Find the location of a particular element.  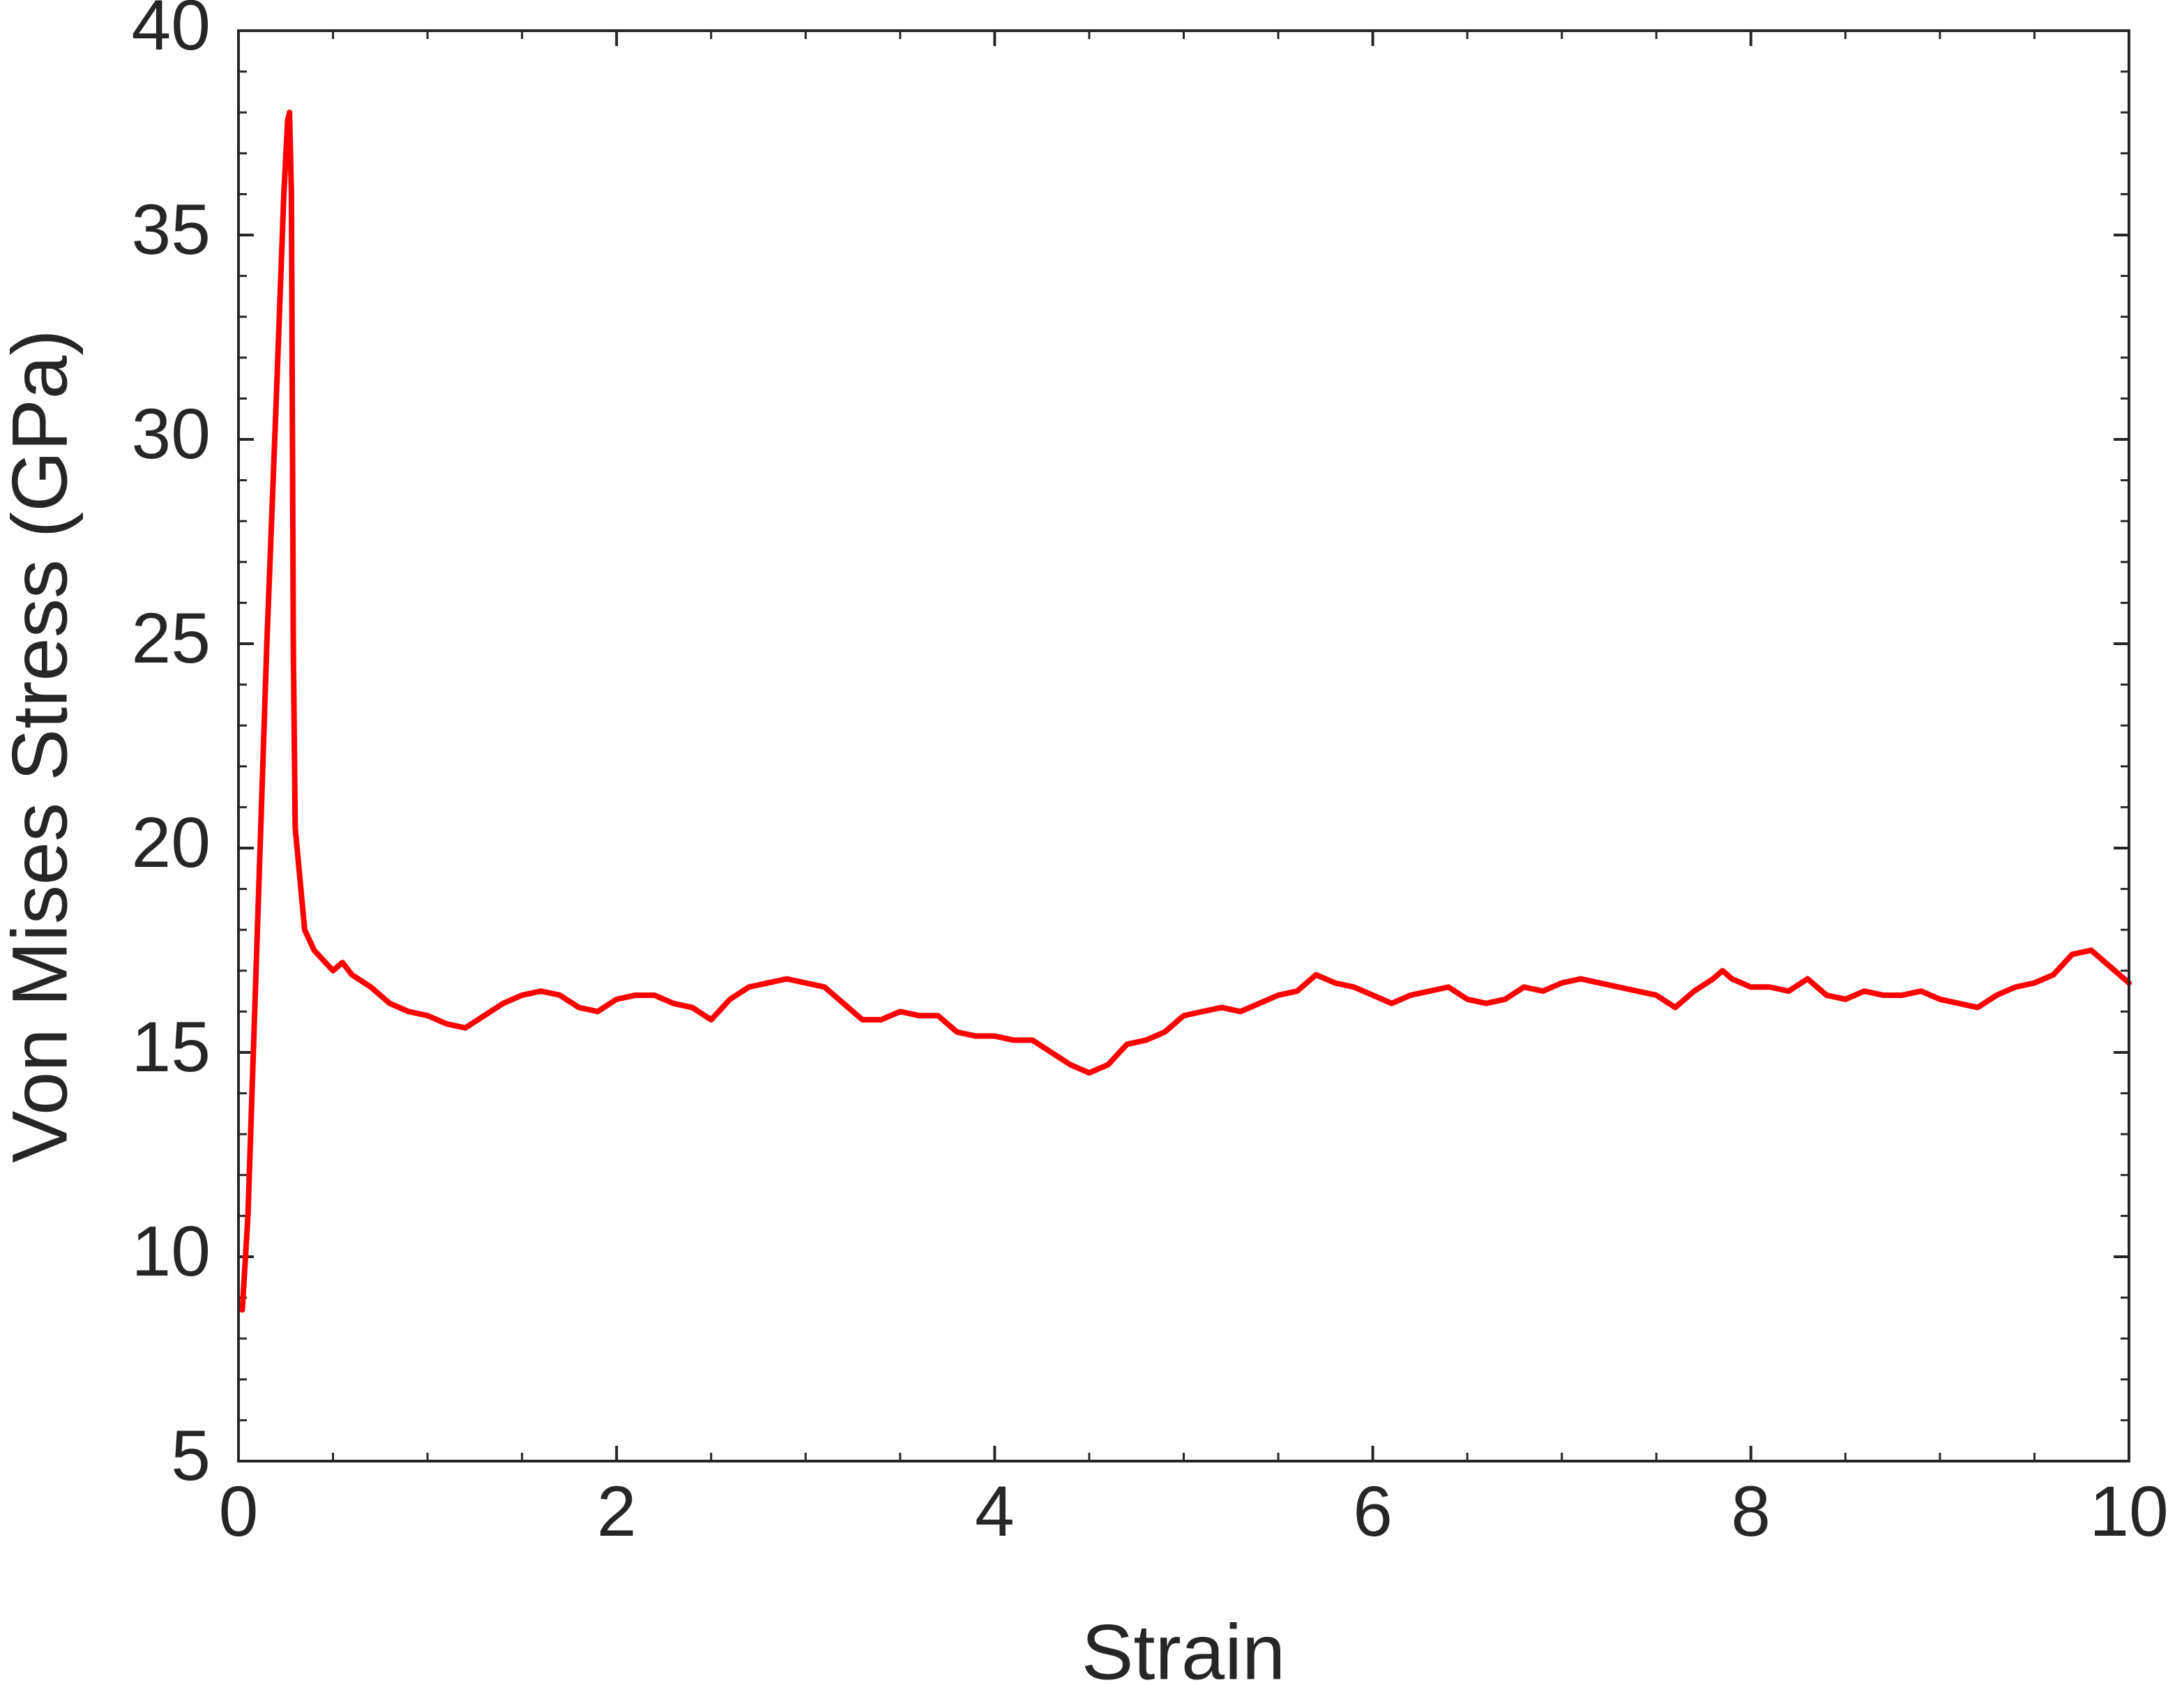

x-axis-label: Strain is located at coordinates (1184, 1652).